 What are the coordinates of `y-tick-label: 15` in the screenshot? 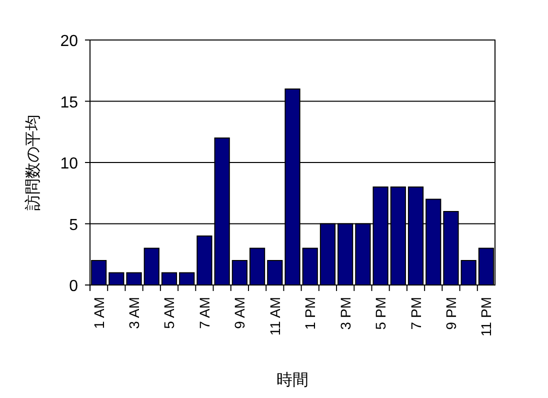 It's located at (69, 103).